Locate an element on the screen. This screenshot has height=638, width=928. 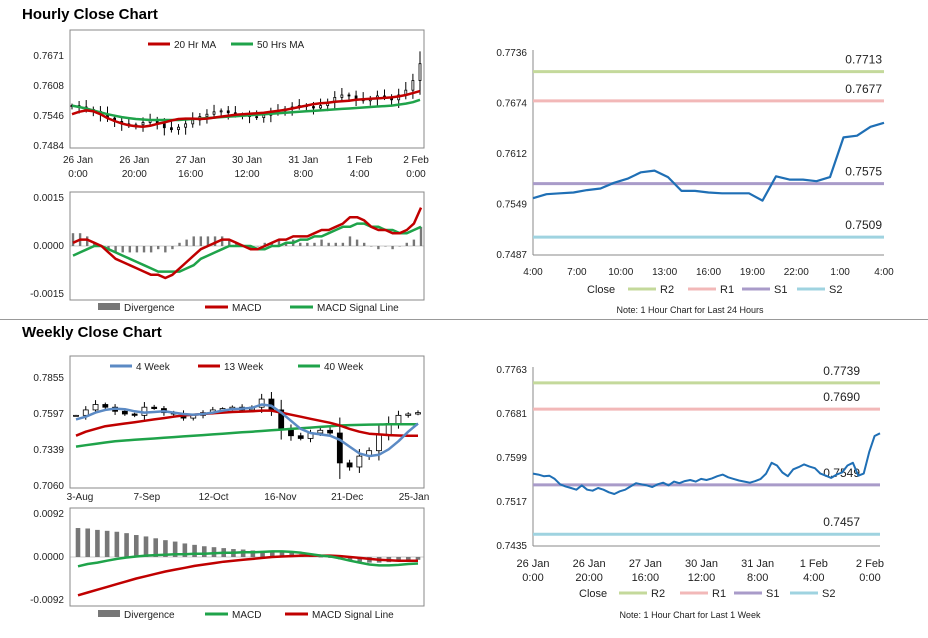
hourly-close-line is located at coordinates (708, 161).